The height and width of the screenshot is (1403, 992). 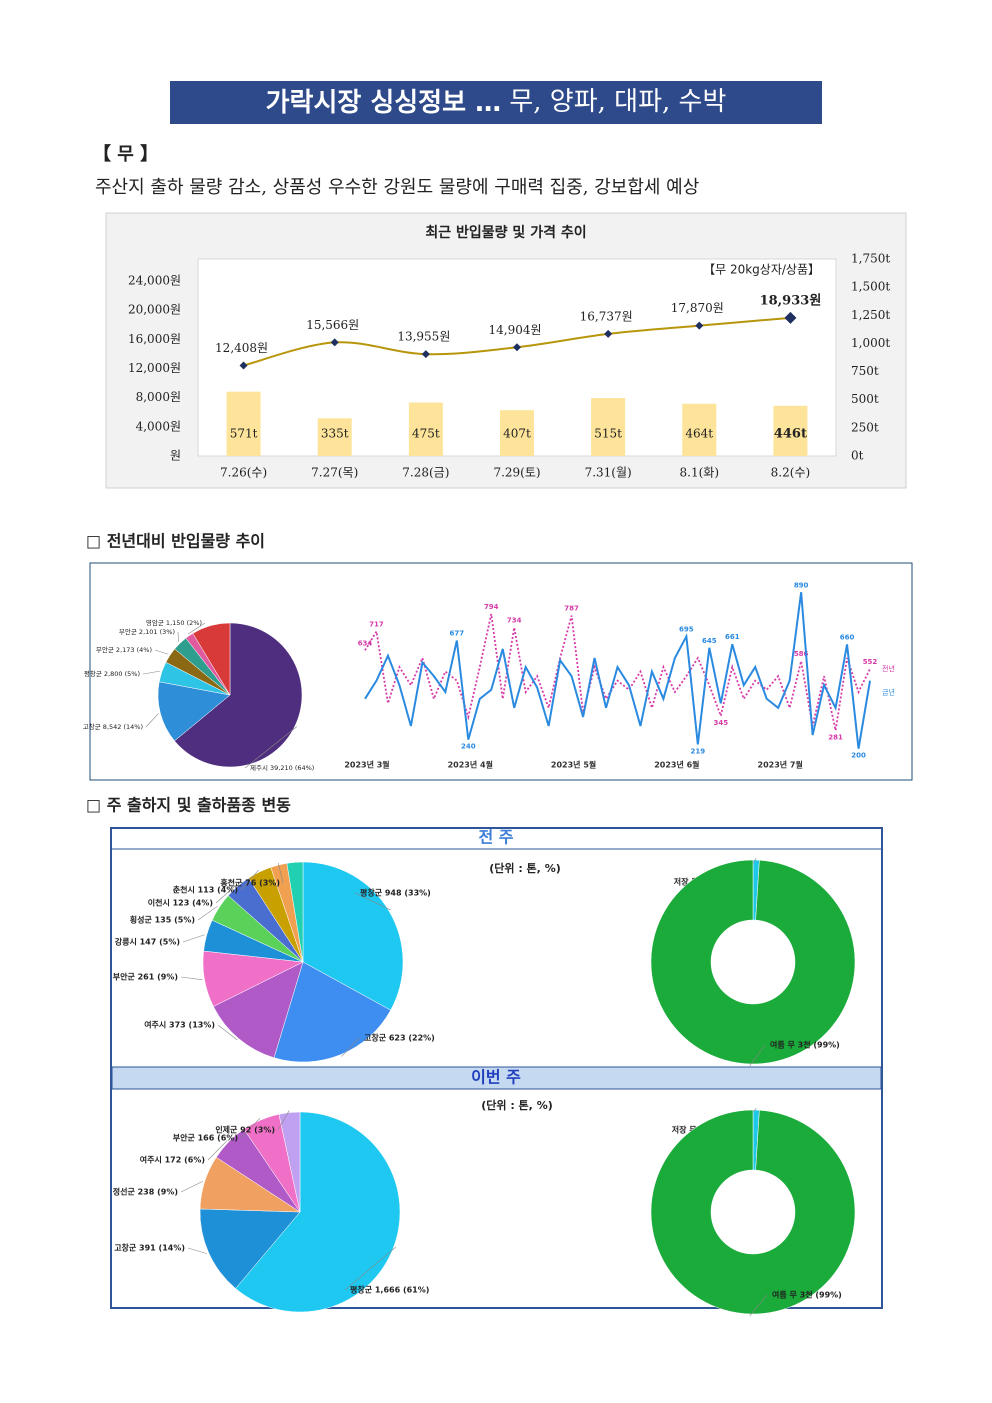 I want to click on bar-label: 407t, so click(x=517, y=434).